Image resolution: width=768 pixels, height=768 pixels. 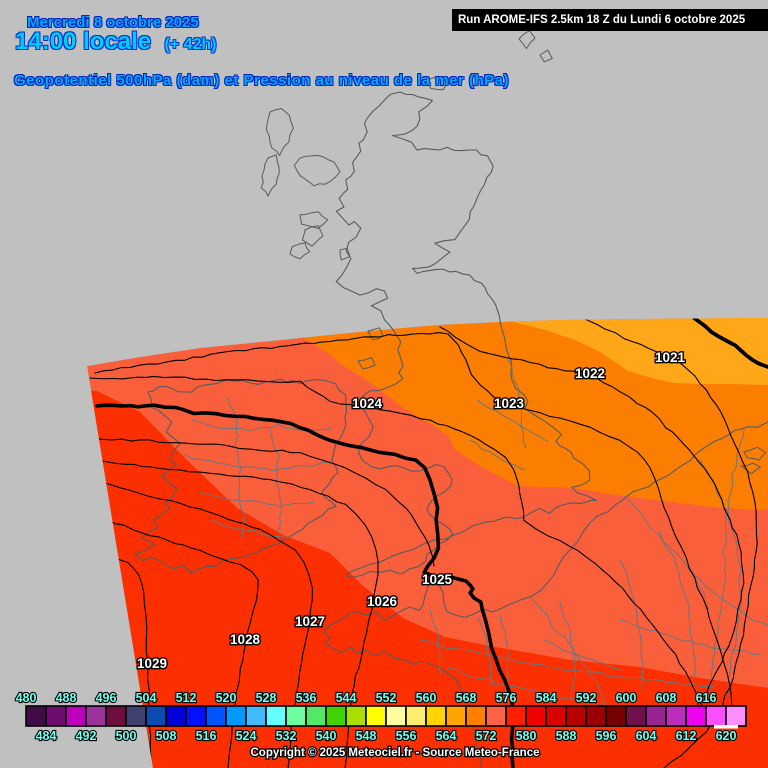 What do you see at coordinates (326, 736) in the screenshot?
I see `svg-text: 540` at bounding box center [326, 736].